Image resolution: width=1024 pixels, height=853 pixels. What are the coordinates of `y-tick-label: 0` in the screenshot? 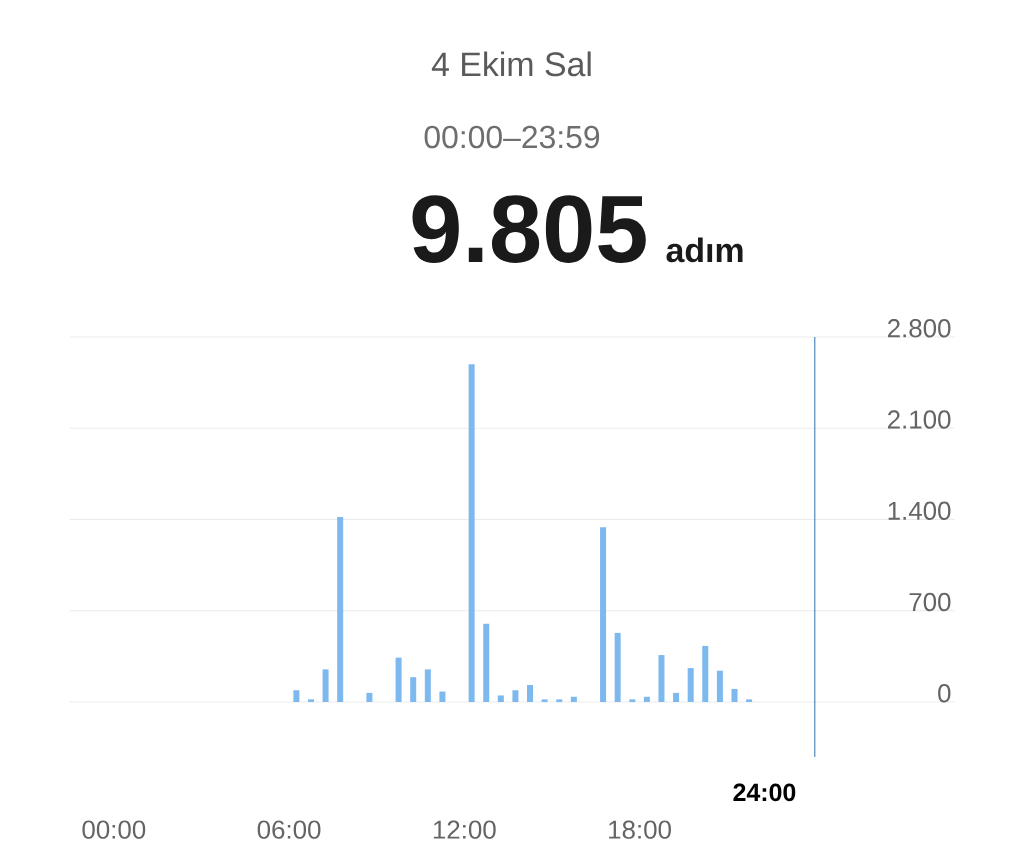 It's located at (944, 693).